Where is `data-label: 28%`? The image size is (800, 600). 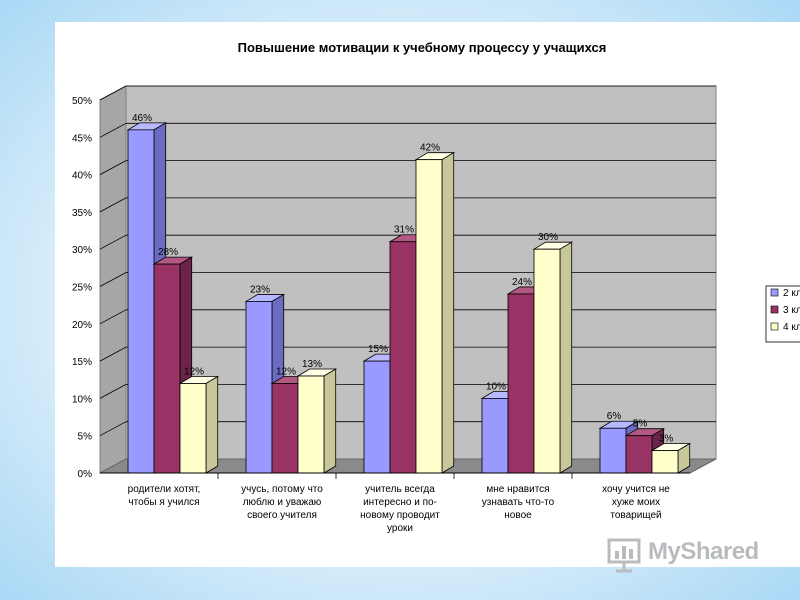
data-label: 28% is located at coordinates (168, 252).